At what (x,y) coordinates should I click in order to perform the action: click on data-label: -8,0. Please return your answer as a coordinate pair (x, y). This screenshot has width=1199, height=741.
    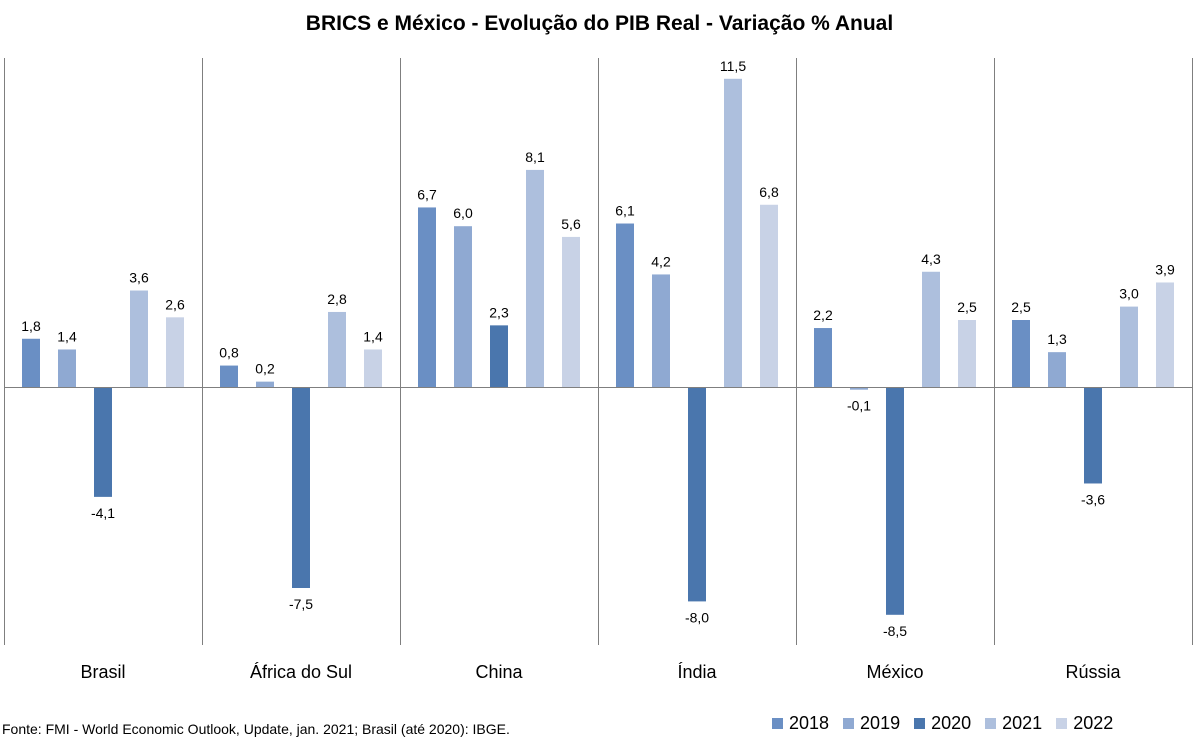
    Looking at the image, I should click on (697, 617).